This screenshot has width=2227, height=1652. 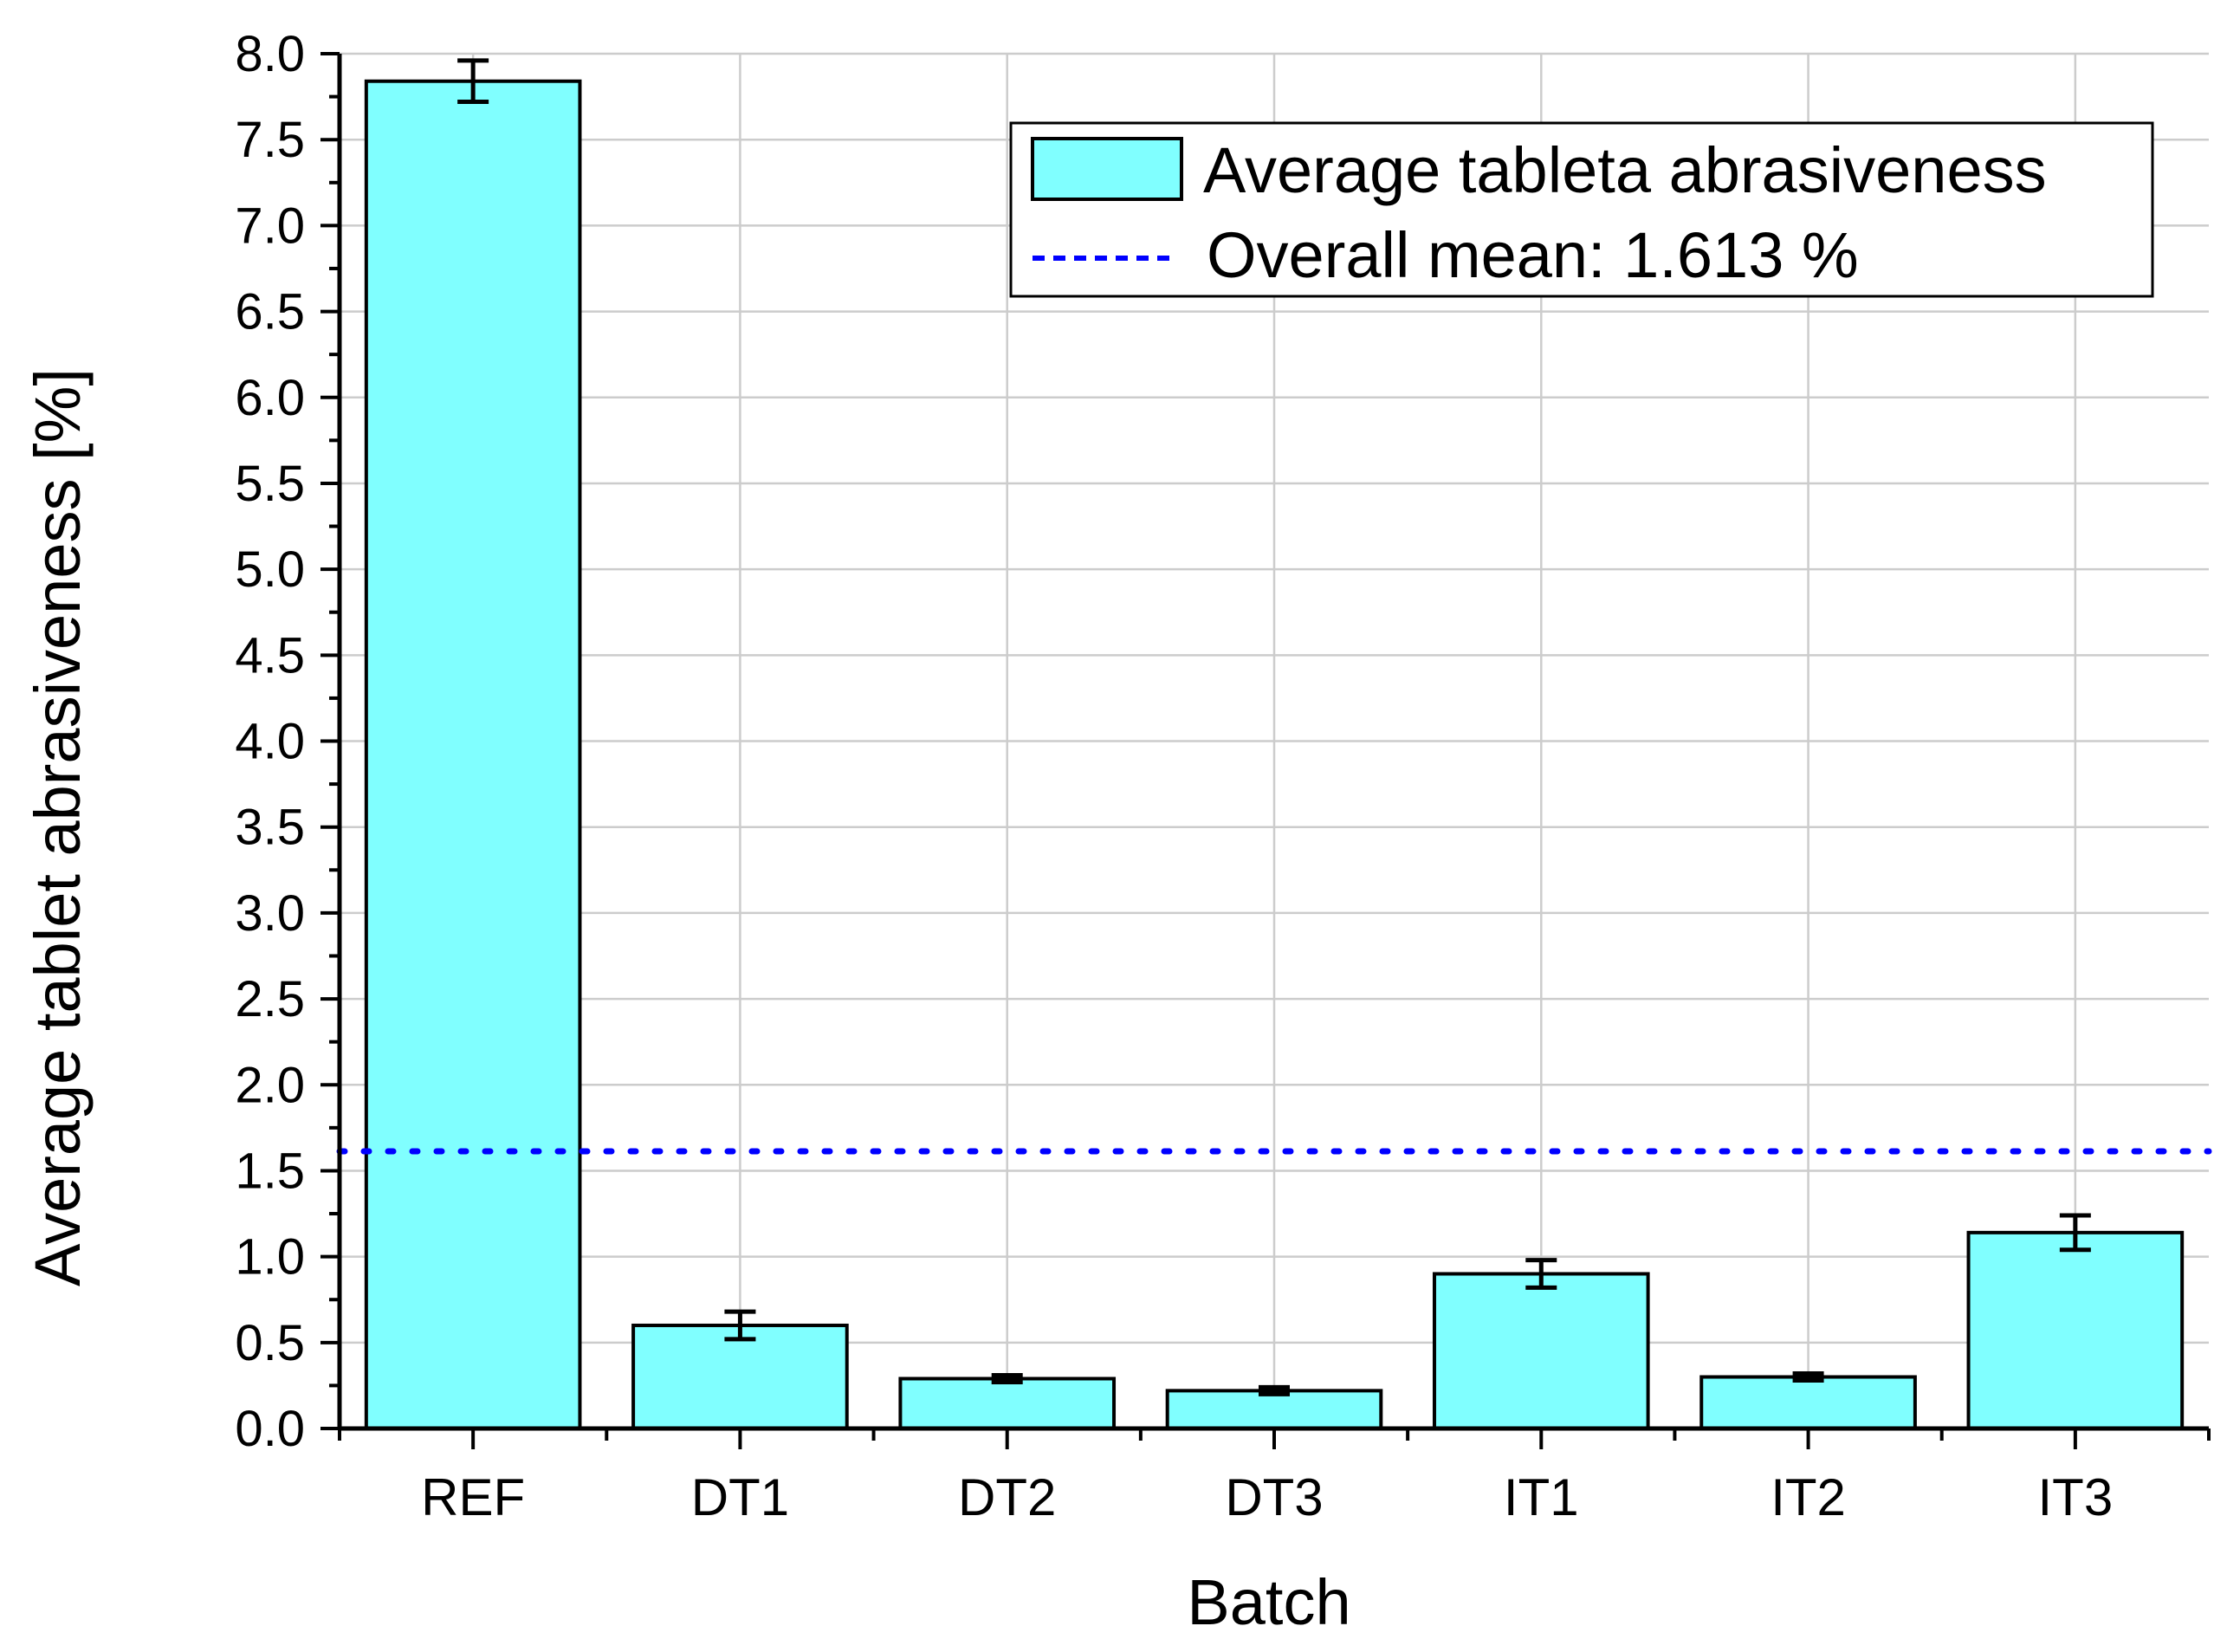 What do you see at coordinates (270, 999) in the screenshot?
I see `y-tick-label: 2.5` at bounding box center [270, 999].